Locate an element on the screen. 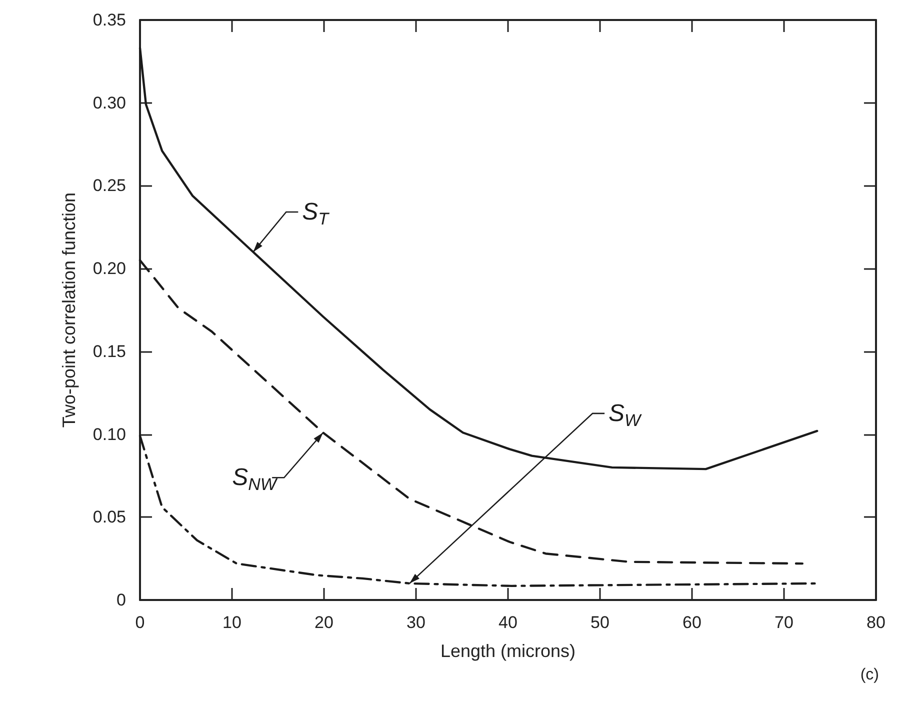 Image resolution: width=901 pixels, height=705 pixels. x-tick-label: 50 is located at coordinates (600, 622).